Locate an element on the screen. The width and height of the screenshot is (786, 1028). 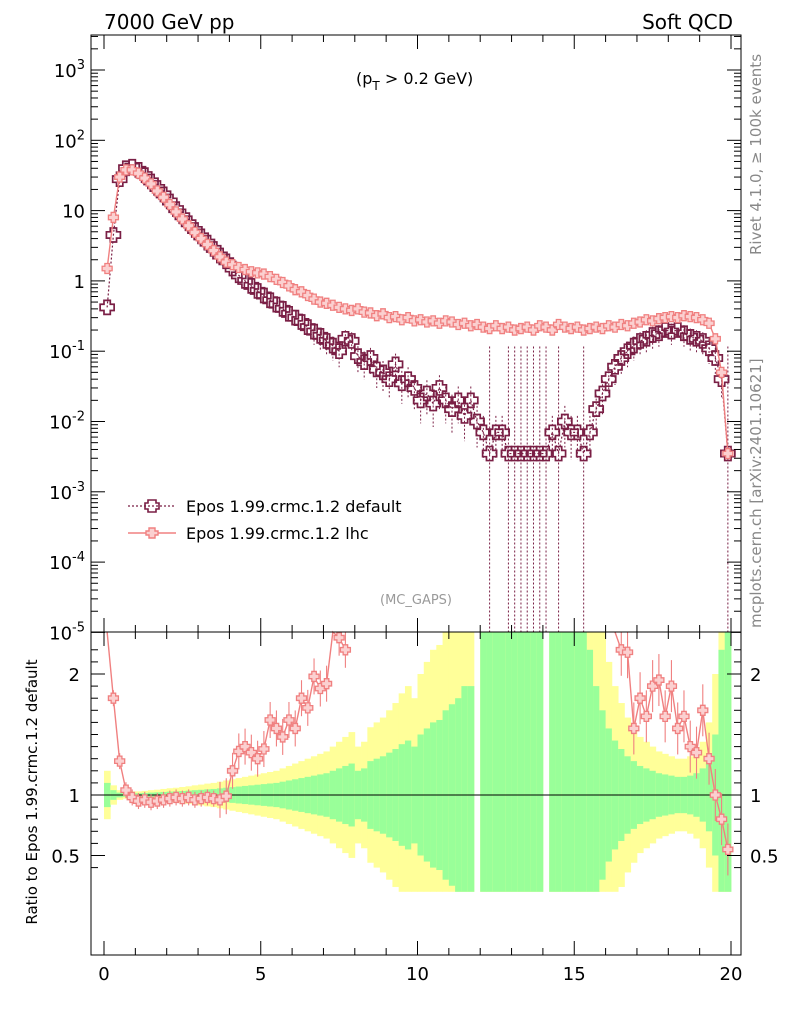
ratio-y-tick-label-left: 2 is located at coordinates (74, 675).